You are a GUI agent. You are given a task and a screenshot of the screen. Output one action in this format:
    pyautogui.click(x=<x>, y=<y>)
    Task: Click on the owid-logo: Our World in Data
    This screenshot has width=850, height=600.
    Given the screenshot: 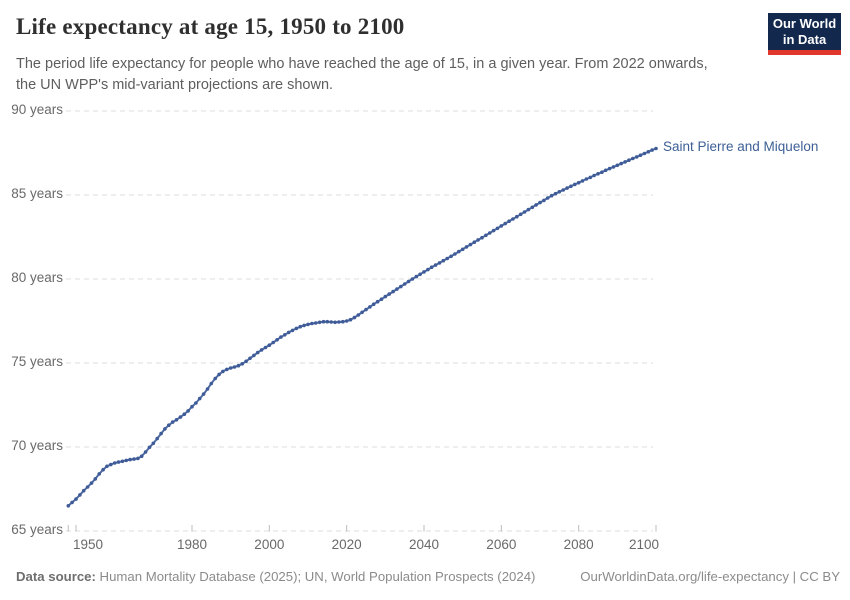 What is the action you would take?
    pyautogui.click(x=804, y=34)
    